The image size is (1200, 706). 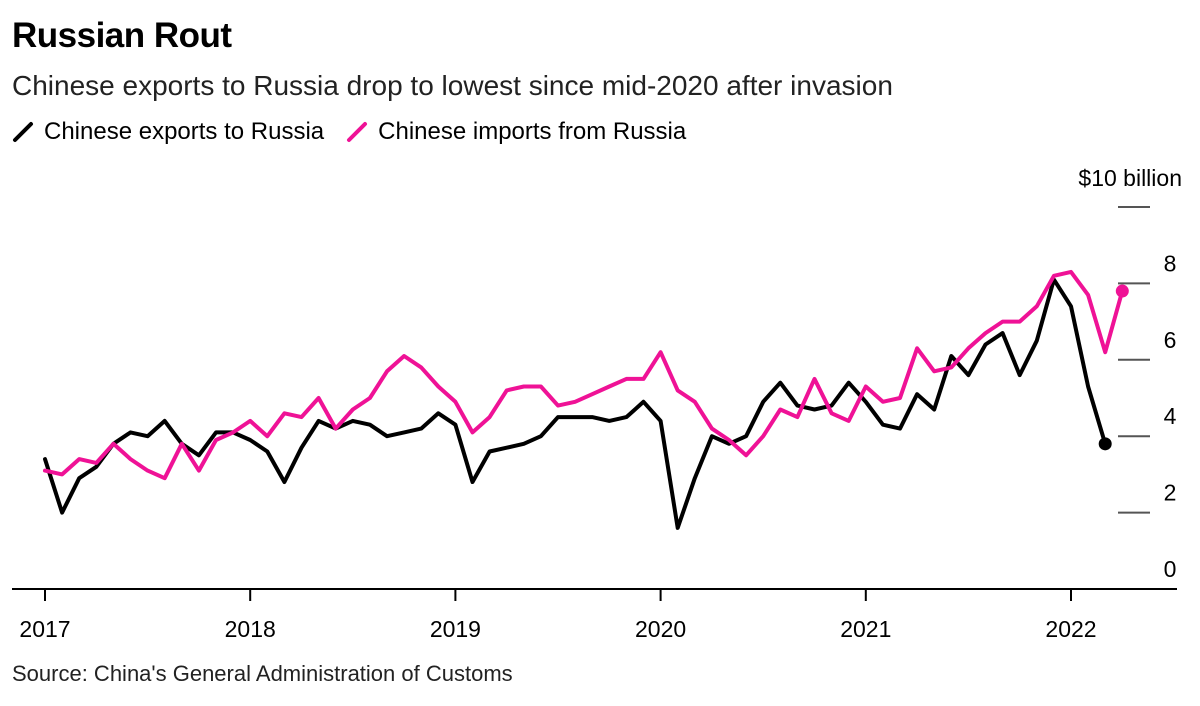 What do you see at coordinates (660, 629) in the screenshot?
I see `x-tick-label: 2020` at bounding box center [660, 629].